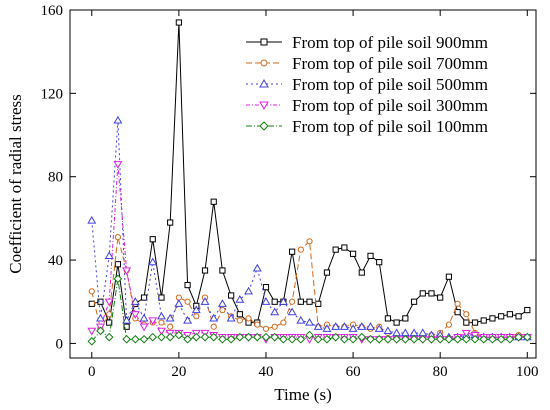  Describe the element at coordinates (390, 63) in the screenshot. I see `legend-label: From top of pile soil 700mm` at that location.